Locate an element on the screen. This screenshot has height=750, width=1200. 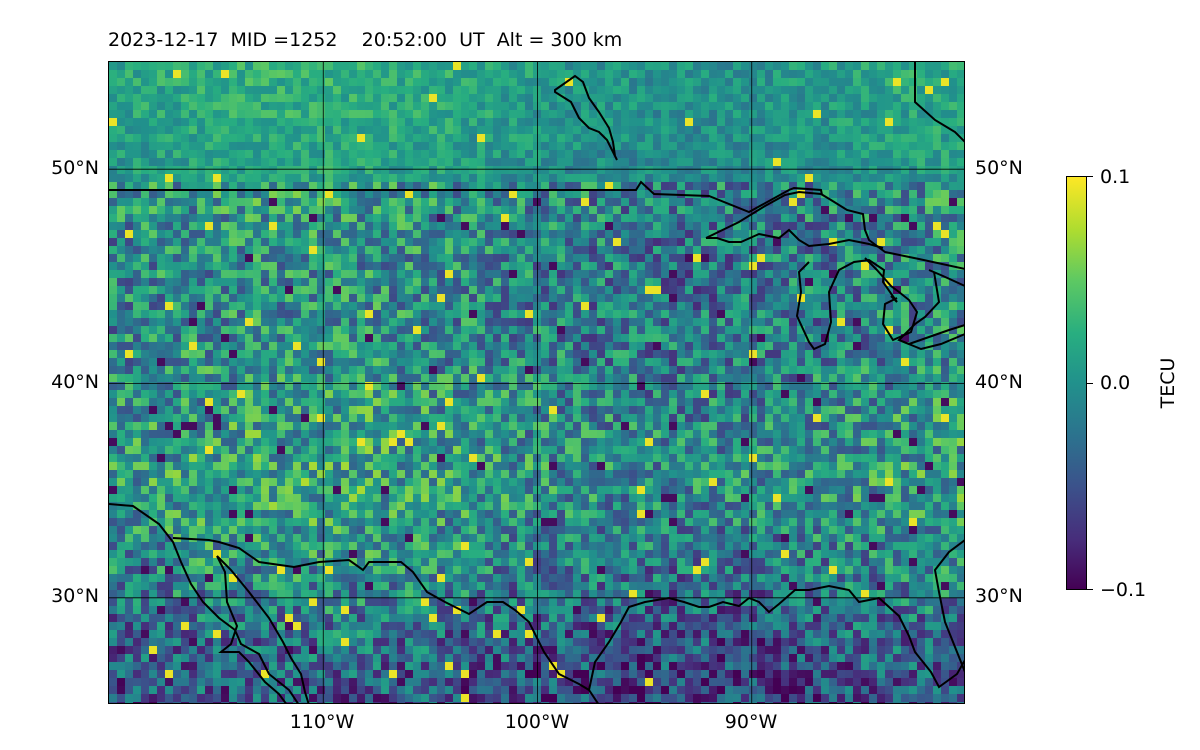
lake-superior-north is located at coordinates (834, 230).